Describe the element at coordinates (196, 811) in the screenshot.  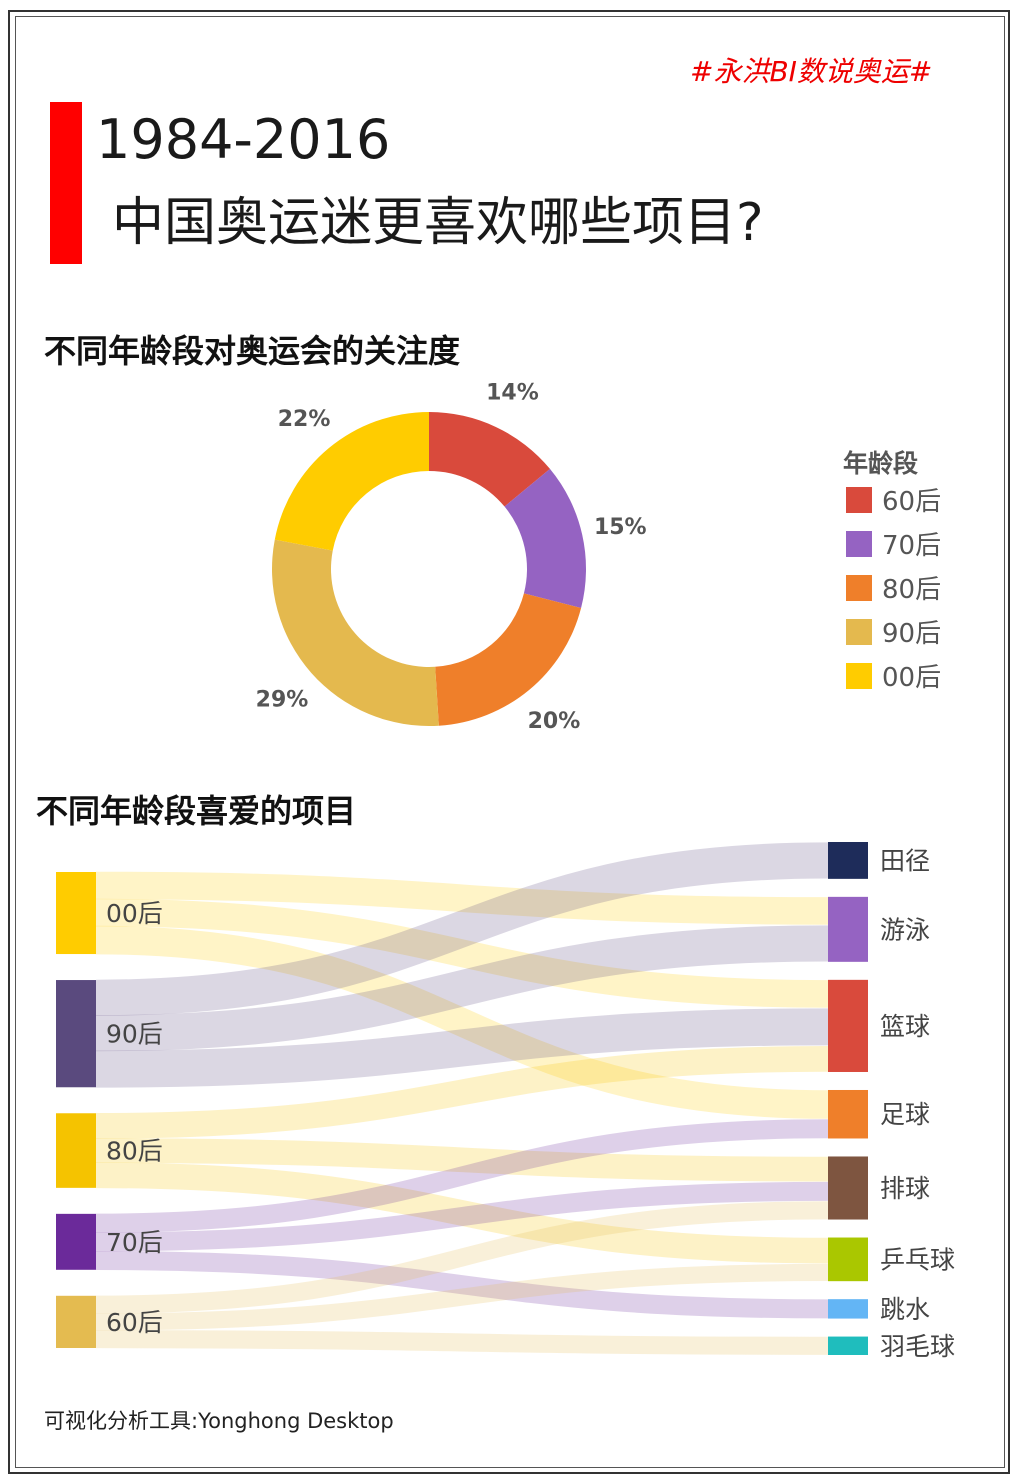
I see `sankey-chart-title: 不同年龄段喜爱的项目` at that location.